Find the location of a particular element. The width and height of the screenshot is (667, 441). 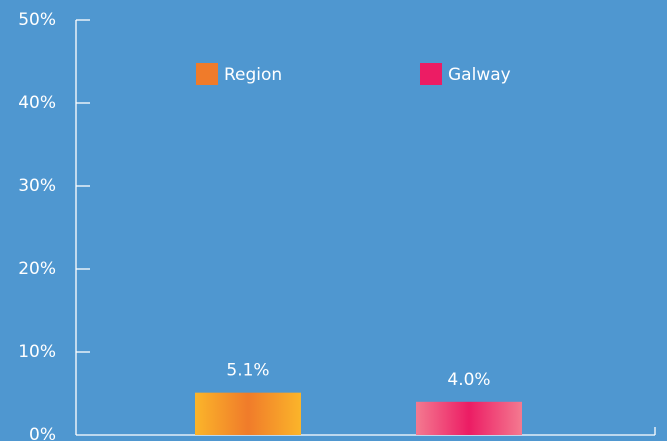

value-label: 5.1% is located at coordinates (247, 371).